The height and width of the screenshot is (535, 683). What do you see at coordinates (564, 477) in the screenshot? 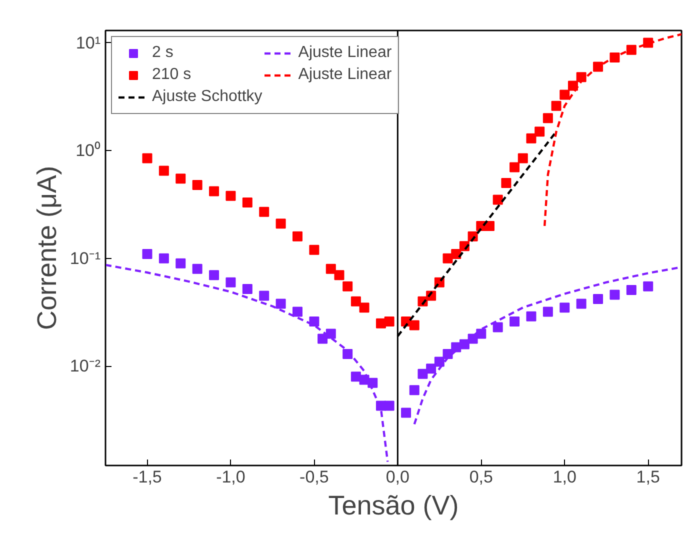
I see `x-tick-label: 1,0` at bounding box center [564, 477].